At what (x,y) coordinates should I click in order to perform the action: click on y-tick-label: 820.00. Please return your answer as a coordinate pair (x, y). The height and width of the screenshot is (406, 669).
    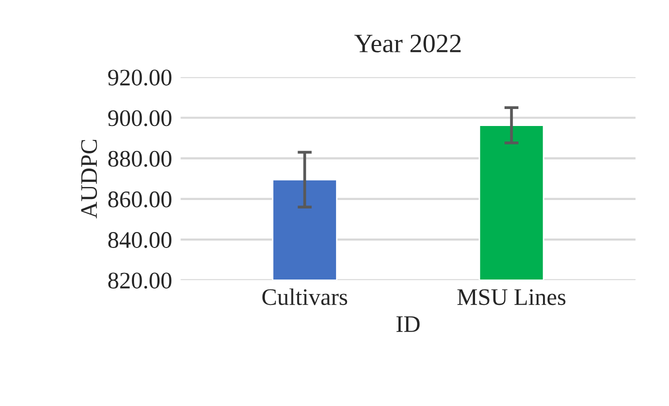
    Looking at the image, I should click on (140, 280).